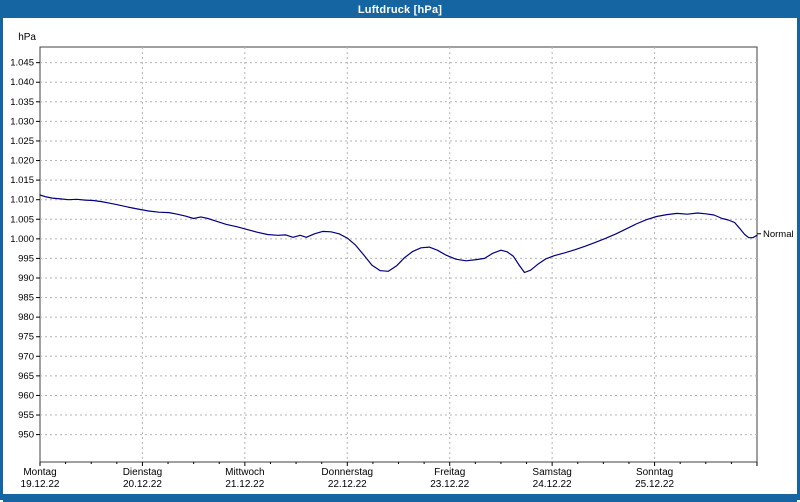  I want to click on y-tick-label: 980, so click(26, 317).